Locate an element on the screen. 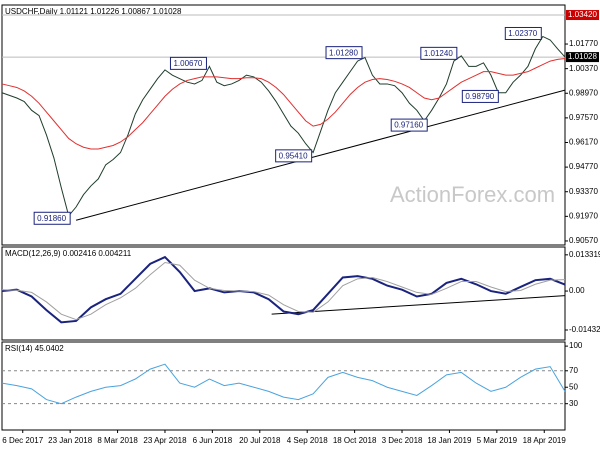 The width and height of the screenshot is (600, 450). annotation-label: 1.01280 is located at coordinates (343, 52).